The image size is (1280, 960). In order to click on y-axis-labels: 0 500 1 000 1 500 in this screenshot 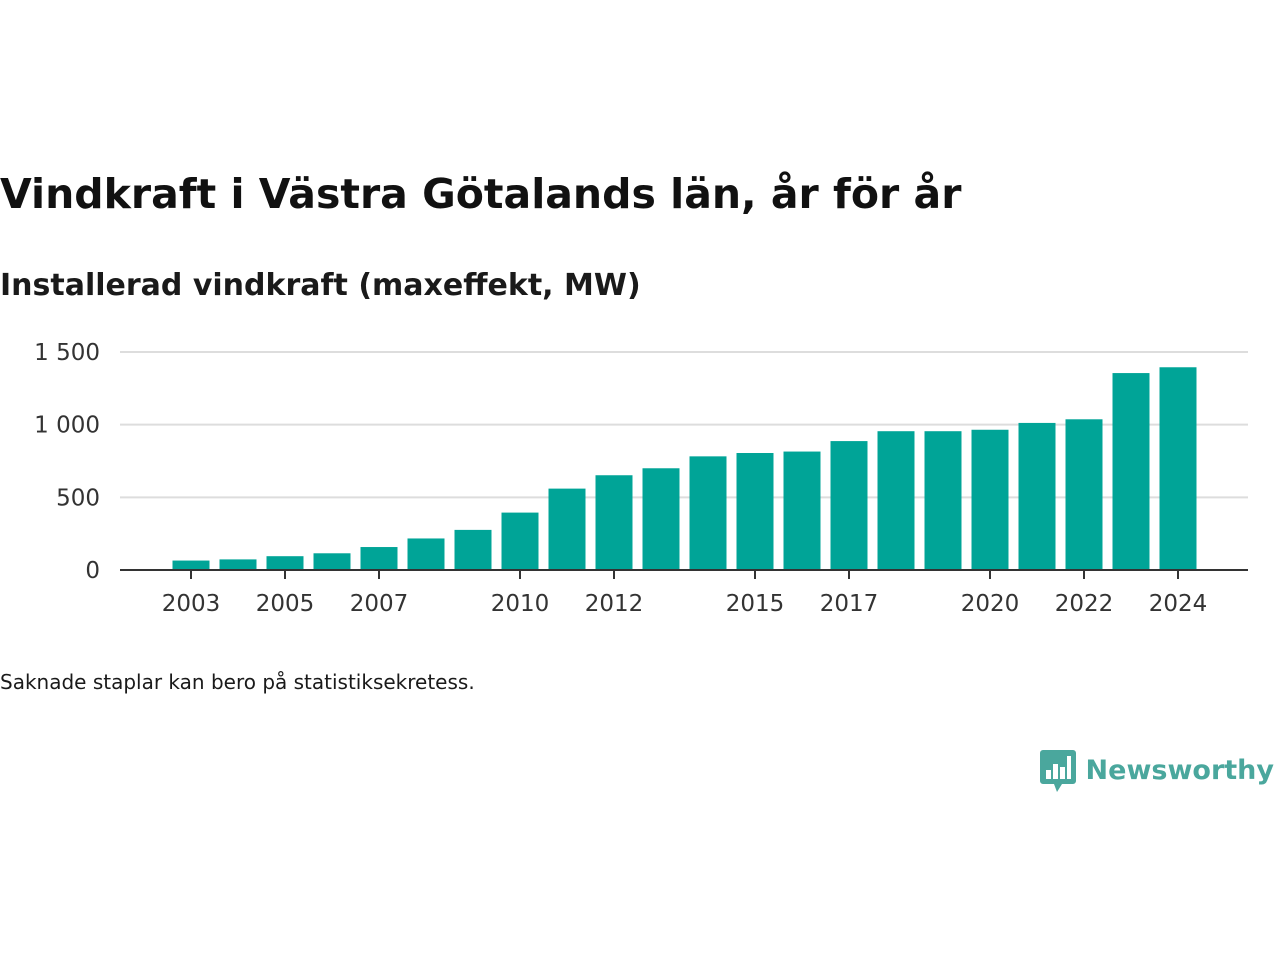, I will do `click(67, 462)`.